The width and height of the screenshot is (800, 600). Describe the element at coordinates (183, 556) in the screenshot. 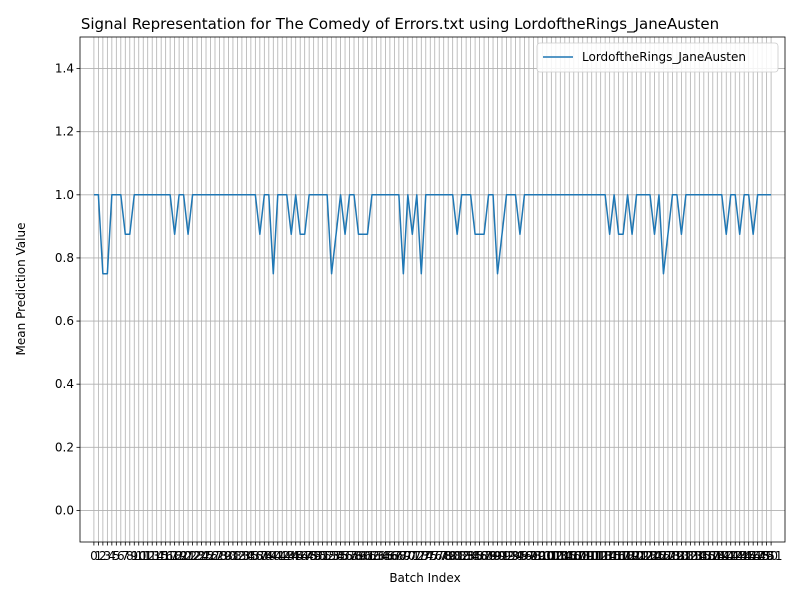

I see `x-tick-label: 20` at that location.